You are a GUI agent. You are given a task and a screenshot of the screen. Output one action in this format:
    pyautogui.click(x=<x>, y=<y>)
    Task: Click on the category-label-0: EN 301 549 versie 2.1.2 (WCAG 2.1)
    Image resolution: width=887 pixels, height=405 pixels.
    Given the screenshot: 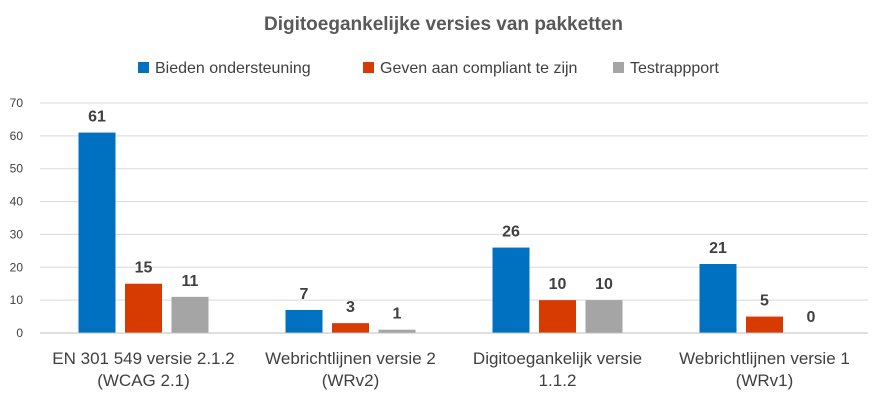 What is the action you would take?
    pyautogui.click(x=143, y=369)
    